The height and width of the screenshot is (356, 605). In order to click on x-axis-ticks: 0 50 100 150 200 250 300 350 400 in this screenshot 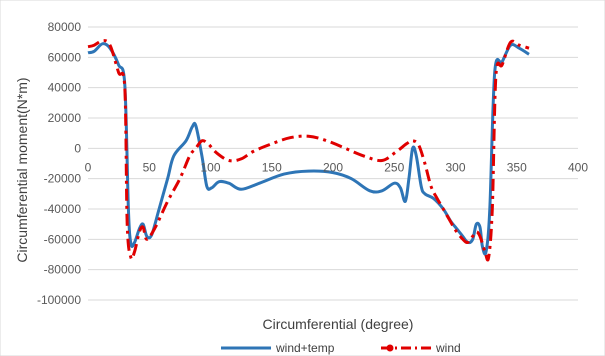, I will do `click(337, 167)`.